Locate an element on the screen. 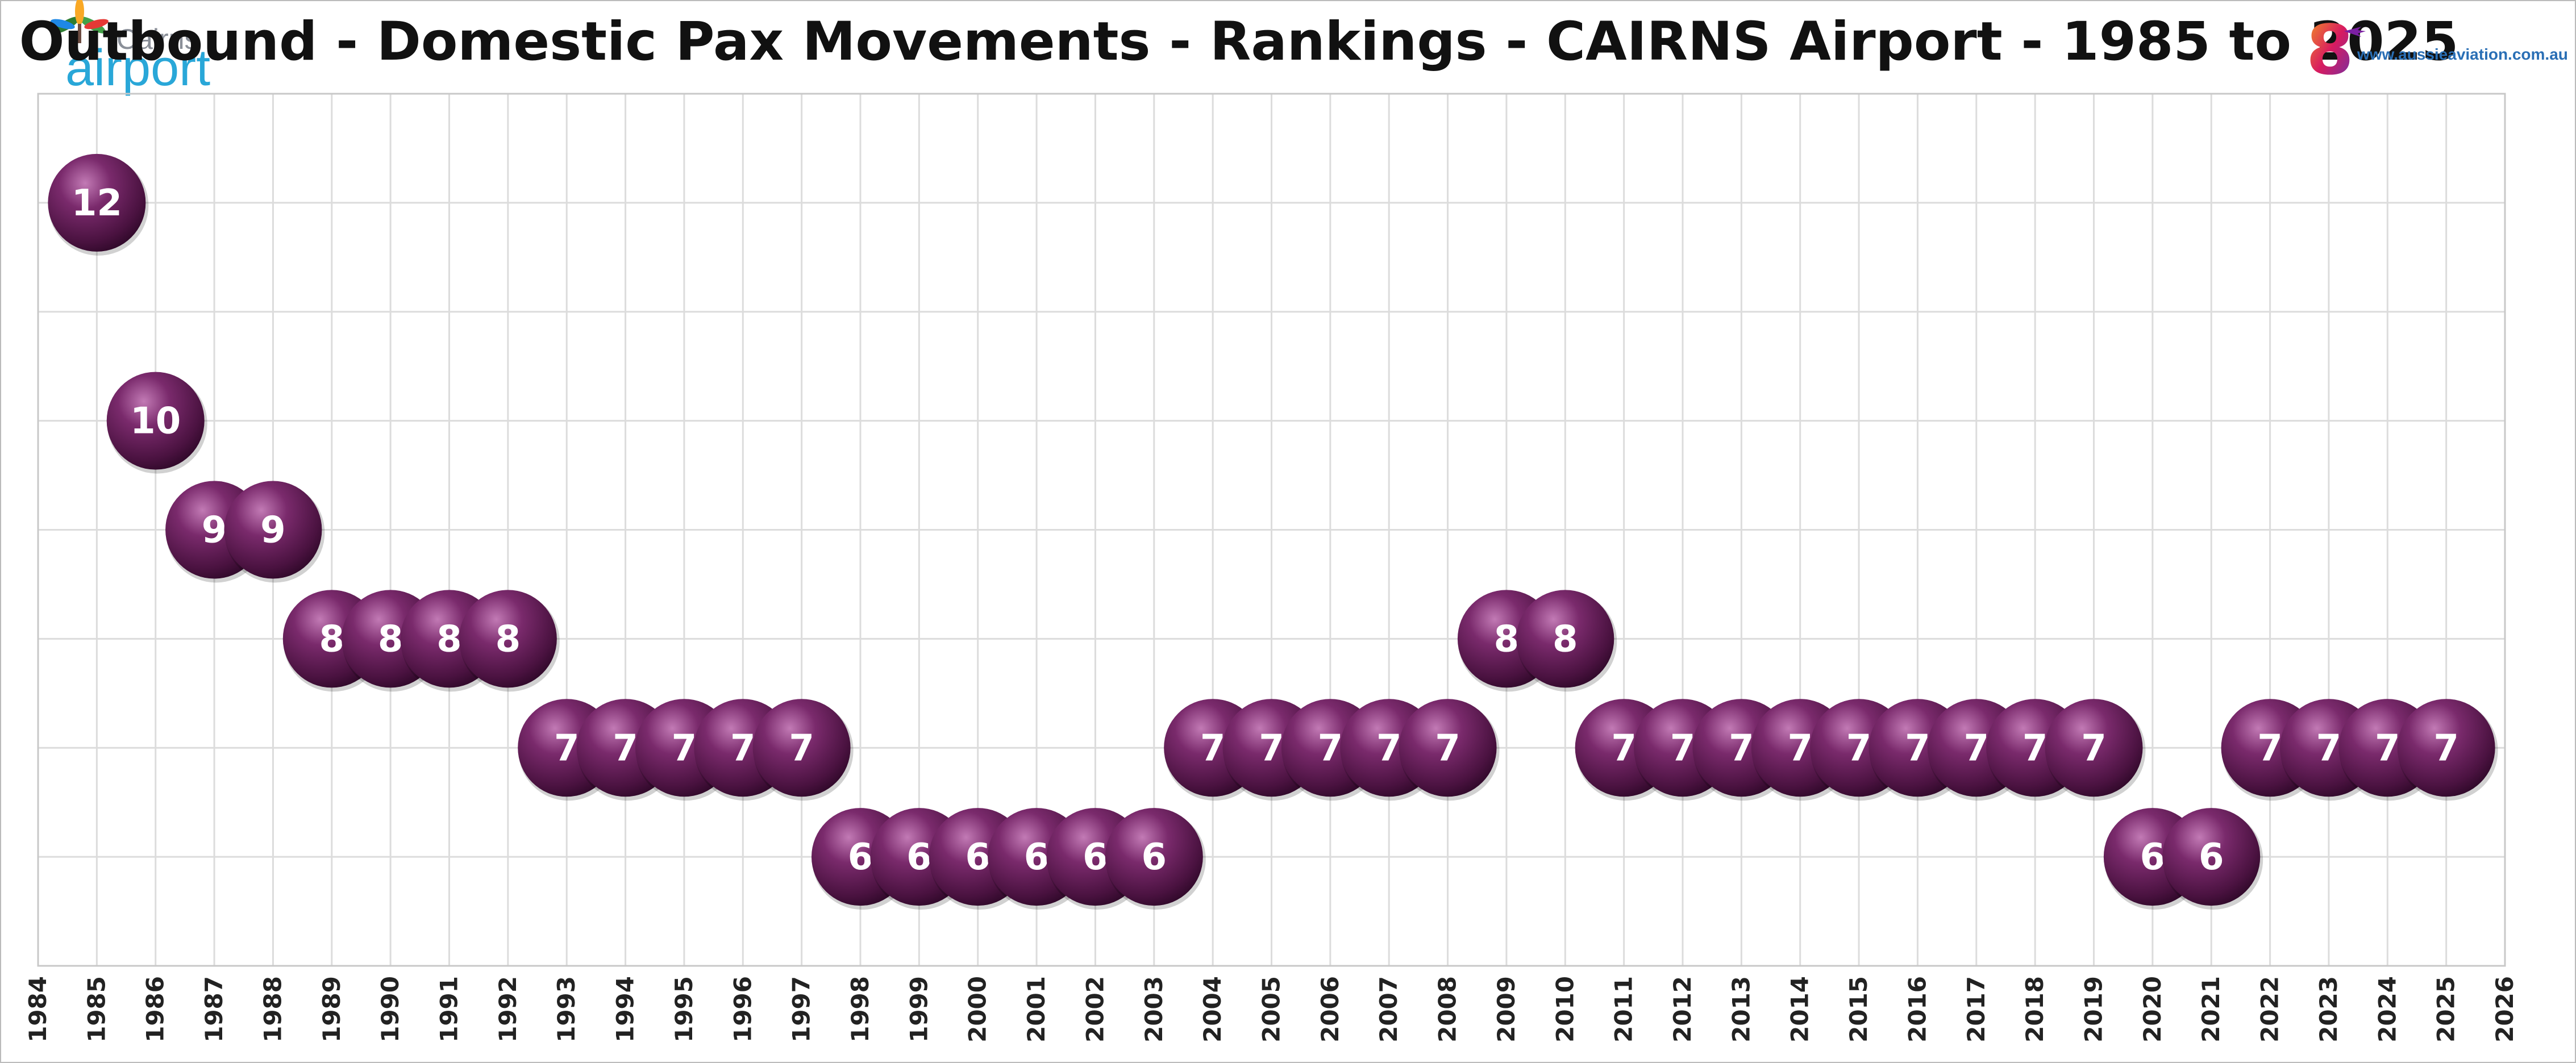 This screenshot has height=1063, width=2576. x-tick-label: 2010 is located at coordinates (1565, 1009).